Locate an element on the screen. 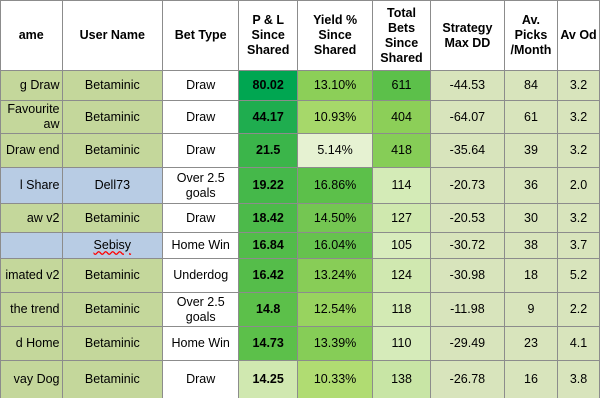 The height and width of the screenshot is (406, 600). avg-odds: 4.1 is located at coordinates (578, 343).